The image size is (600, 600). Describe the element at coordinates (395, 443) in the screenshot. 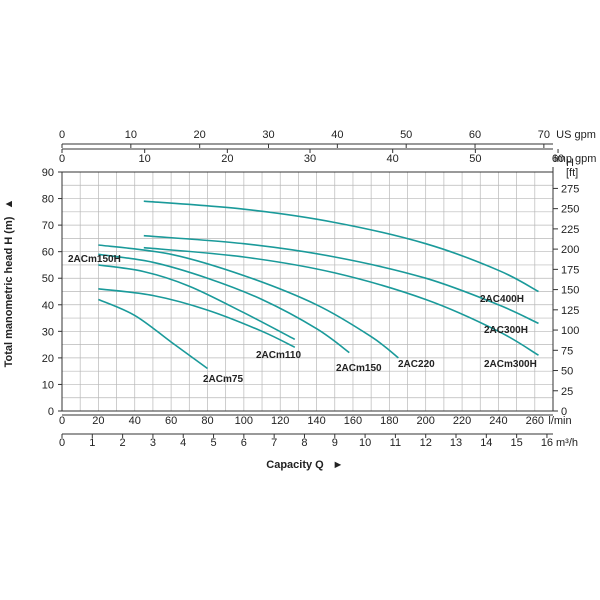

I see `m3h-tick-label: 11` at that location.